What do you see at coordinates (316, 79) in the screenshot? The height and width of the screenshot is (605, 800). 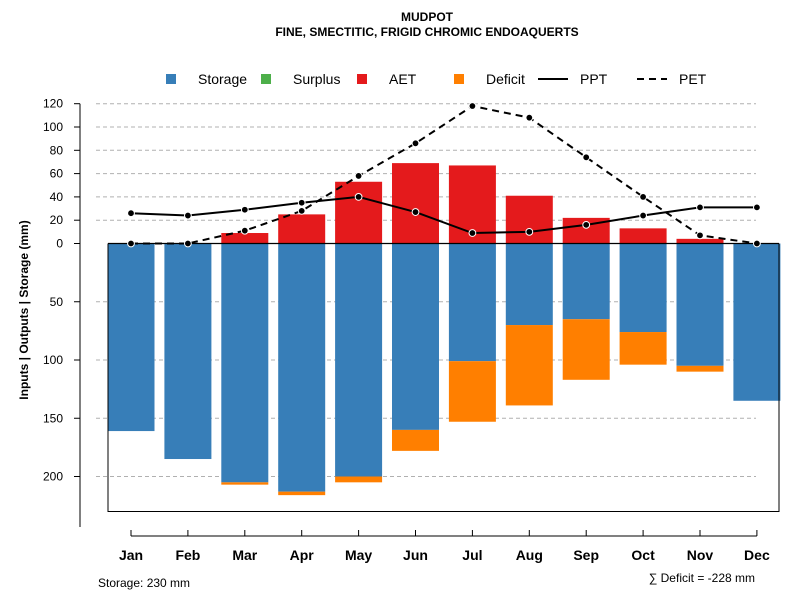 I see `surplus-legend-label: Surplus` at bounding box center [316, 79].